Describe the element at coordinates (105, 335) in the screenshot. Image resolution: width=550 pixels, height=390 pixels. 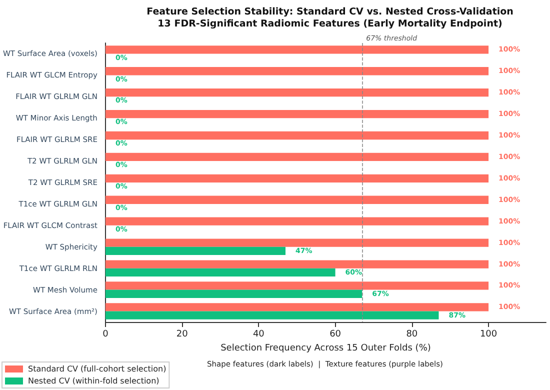
I see `x-tick-label: 0` at that location.